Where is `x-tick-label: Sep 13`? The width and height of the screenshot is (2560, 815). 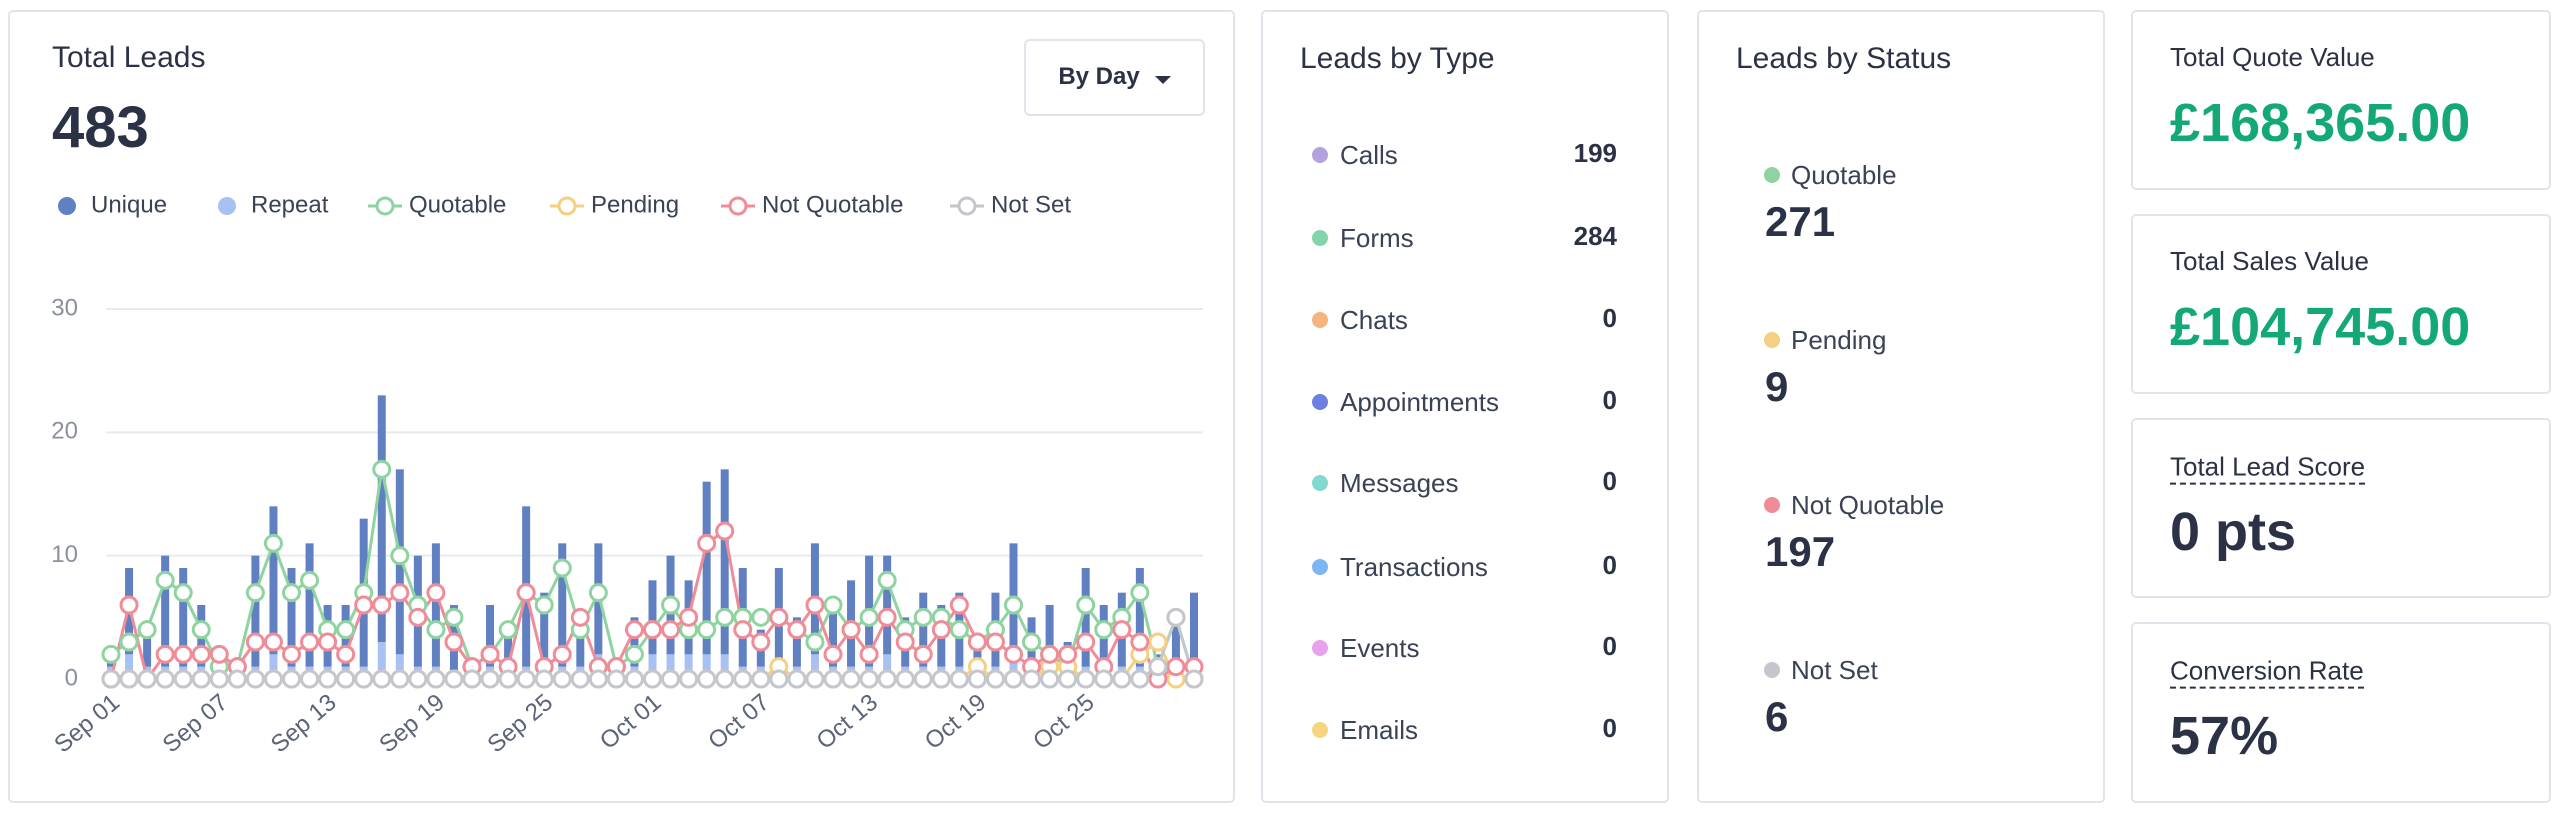
x-tick-label: Sep 13 is located at coordinates (304, 724).